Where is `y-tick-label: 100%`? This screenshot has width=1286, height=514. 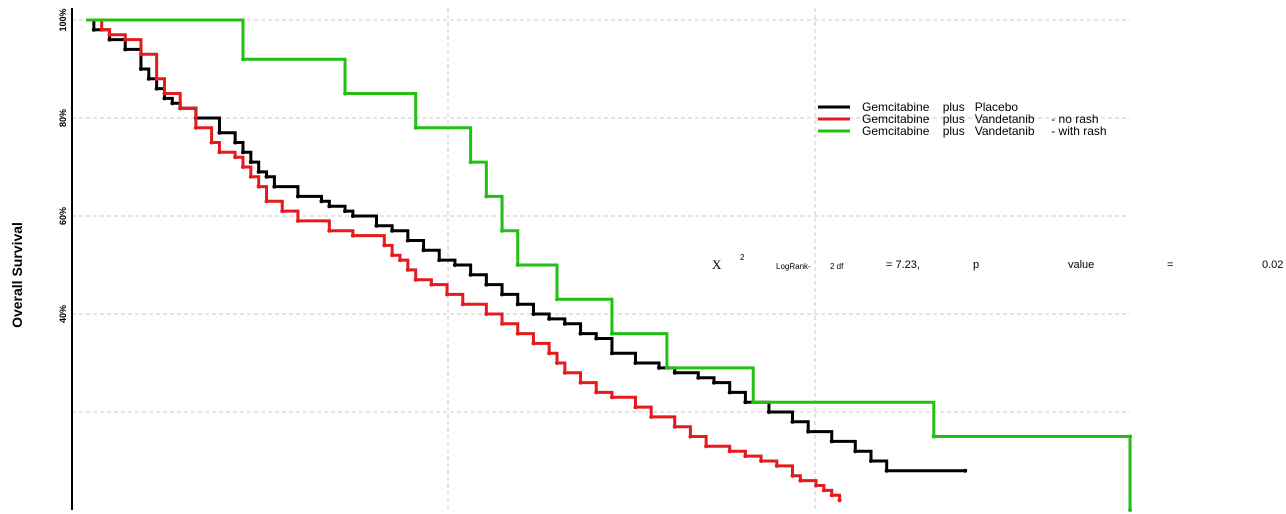
y-tick-label: 100% is located at coordinates (63, 19).